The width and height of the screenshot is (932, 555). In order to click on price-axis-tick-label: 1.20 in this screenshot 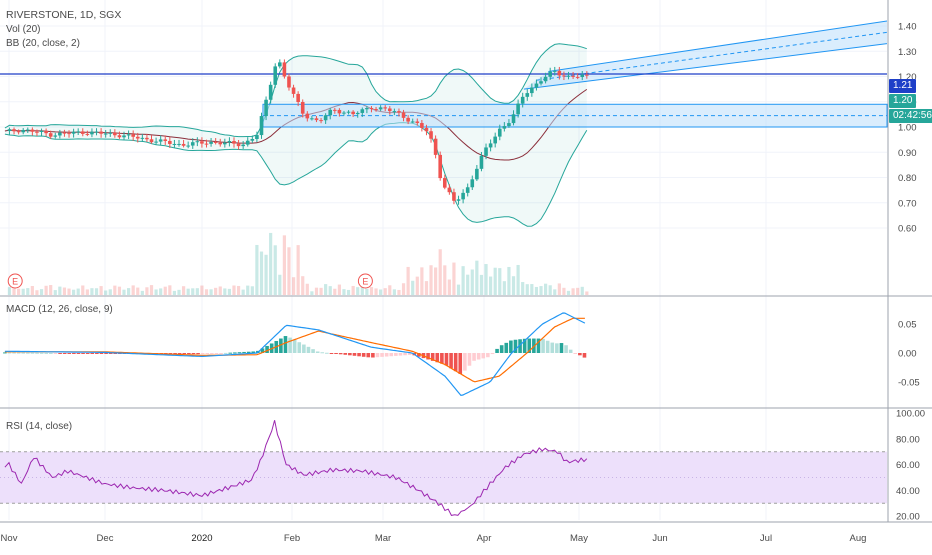, I will do `click(907, 77)`.